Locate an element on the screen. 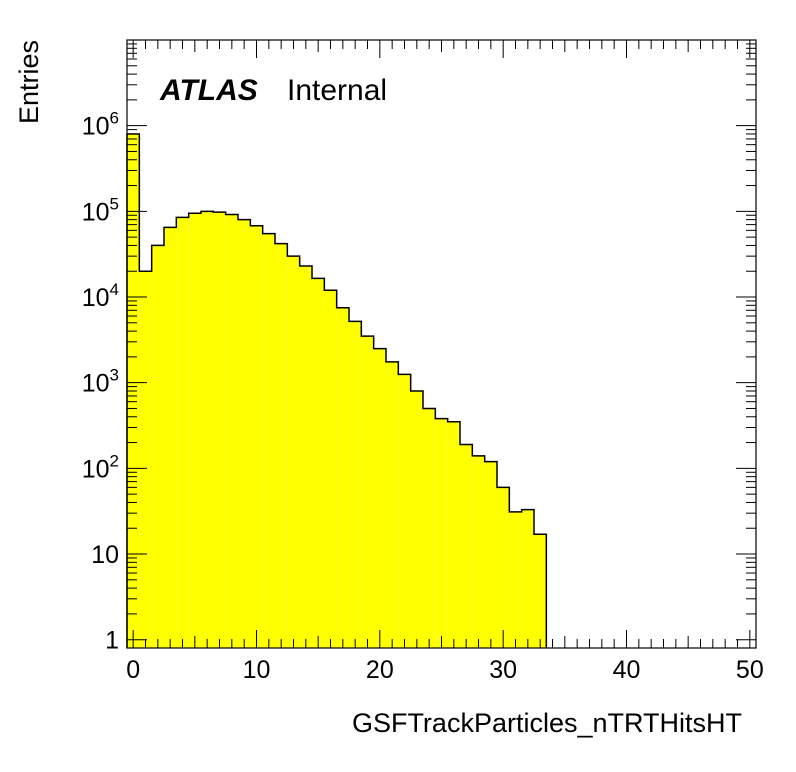  atlas-brand-label: ATLAS is located at coordinates (208, 90).